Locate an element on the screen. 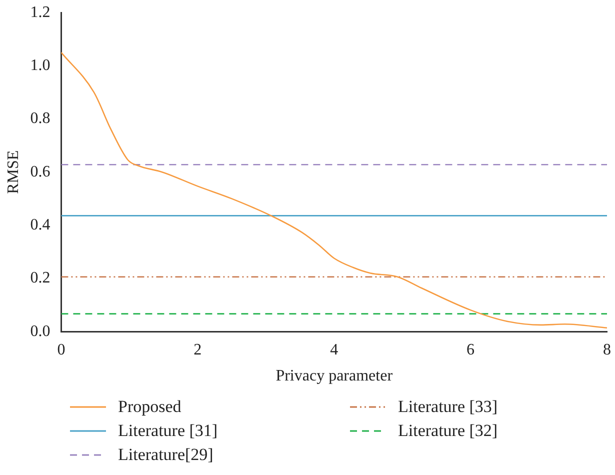 The width and height of the screenshot is (615, 475). y-tick-label: 0.8 is located at coordinates (40, 119).